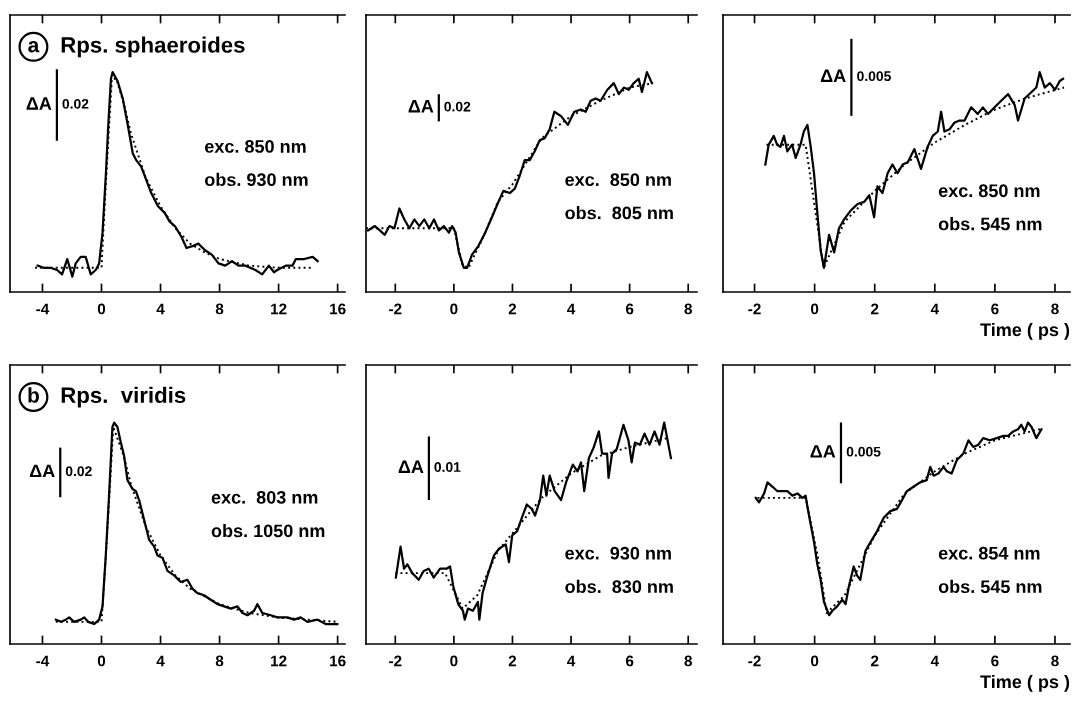 This screenshot has height=708, width=1077. Describe the element at coordinates (618, 553) in the screenshot. I see `annotation: exc. 930 nm` at that location.